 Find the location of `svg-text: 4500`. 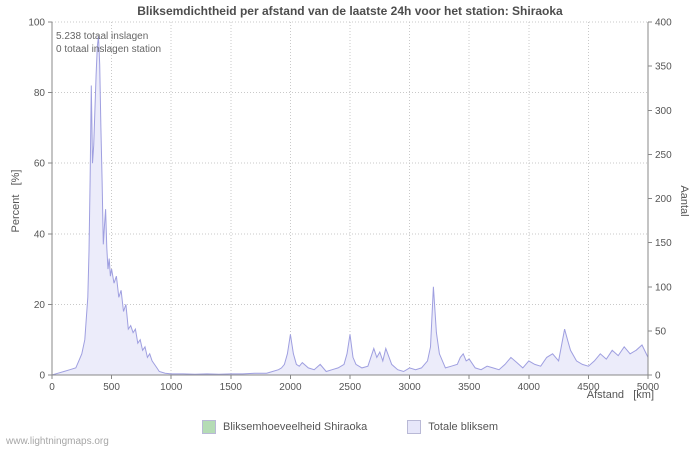

svg-text: 4500 is located at coordinates (588, 387).